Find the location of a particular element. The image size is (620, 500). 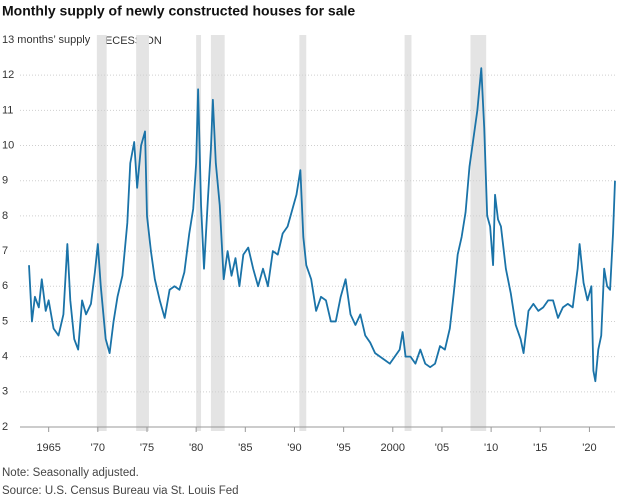

x-tick-label: '80 is located at coordinates (196, 448).